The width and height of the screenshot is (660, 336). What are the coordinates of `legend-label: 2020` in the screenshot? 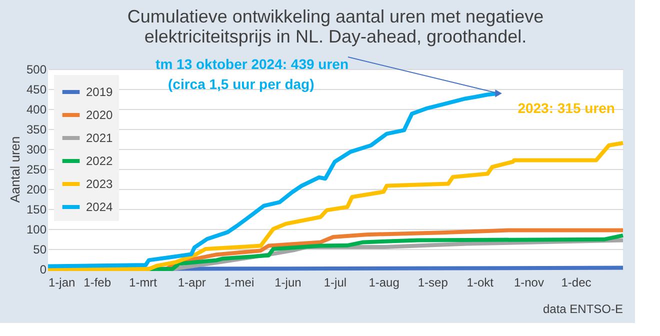 It's located at (100, 115).